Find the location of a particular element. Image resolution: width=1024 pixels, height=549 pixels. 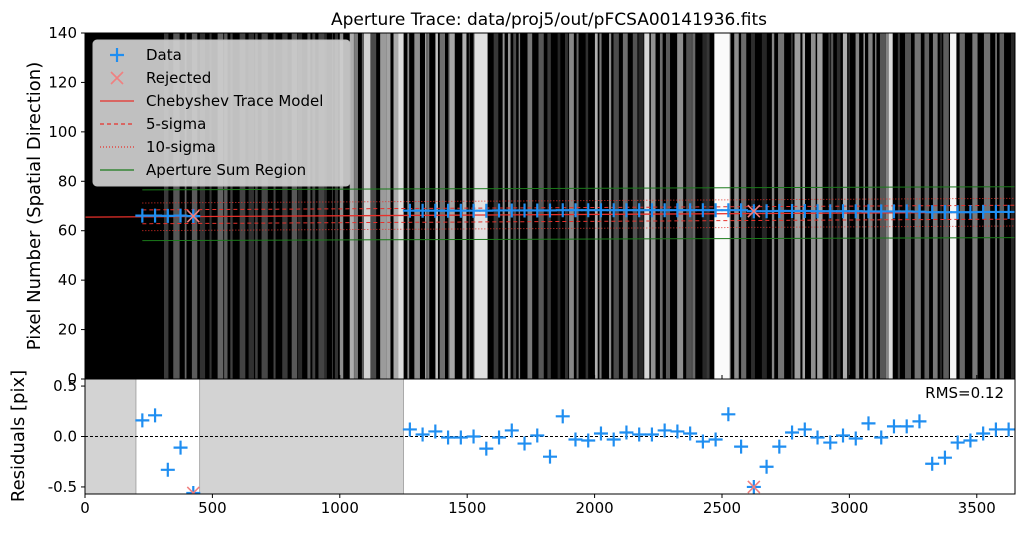

rejected-point is located at coordinates (193, 216).